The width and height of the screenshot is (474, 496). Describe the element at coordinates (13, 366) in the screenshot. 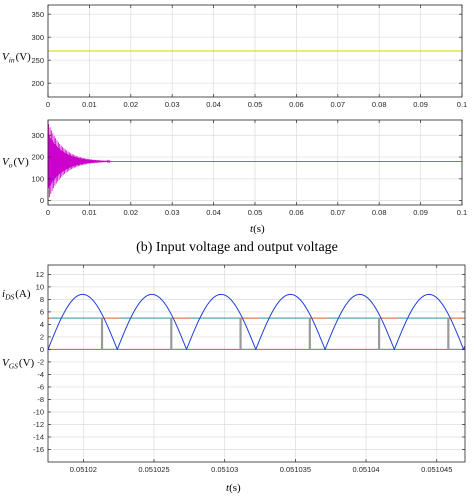

I see `y-axis-label-voltage-subscript: GS` at that location.